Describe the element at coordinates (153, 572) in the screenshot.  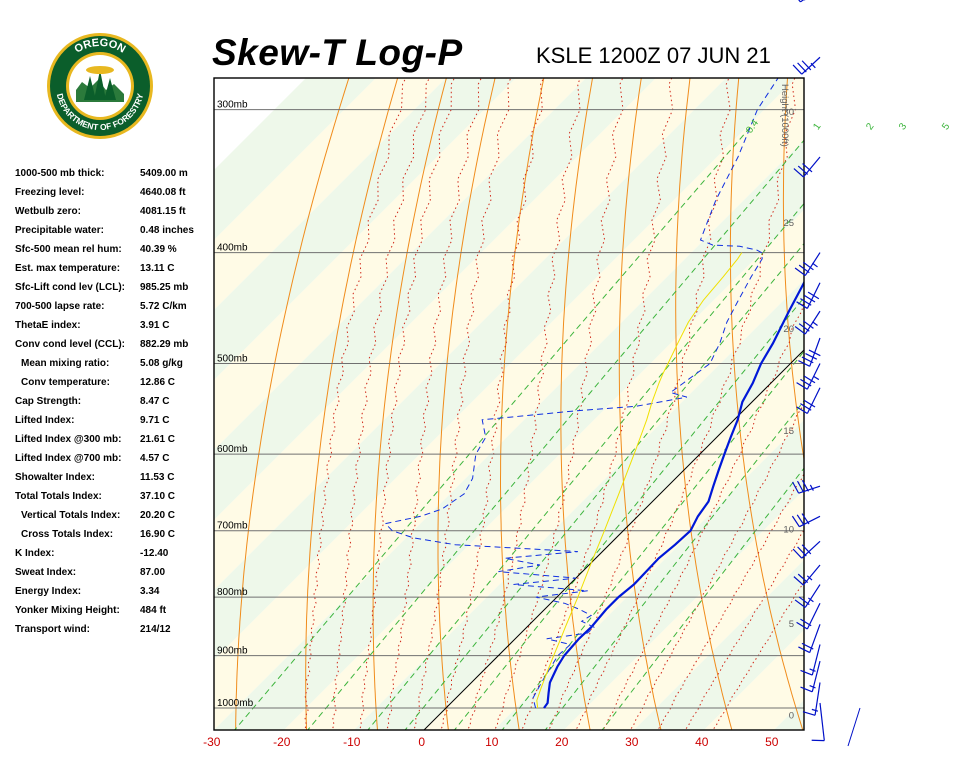
I see `stat-value: 87.00` at that location.